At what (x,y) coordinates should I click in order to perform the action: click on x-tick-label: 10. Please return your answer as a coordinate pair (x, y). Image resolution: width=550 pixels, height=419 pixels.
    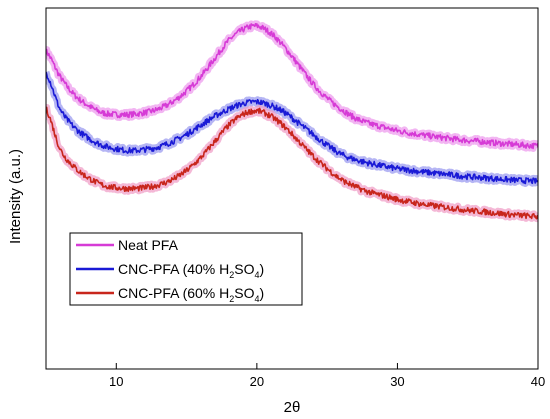
    Looking at the image, I should click on (116, 381).